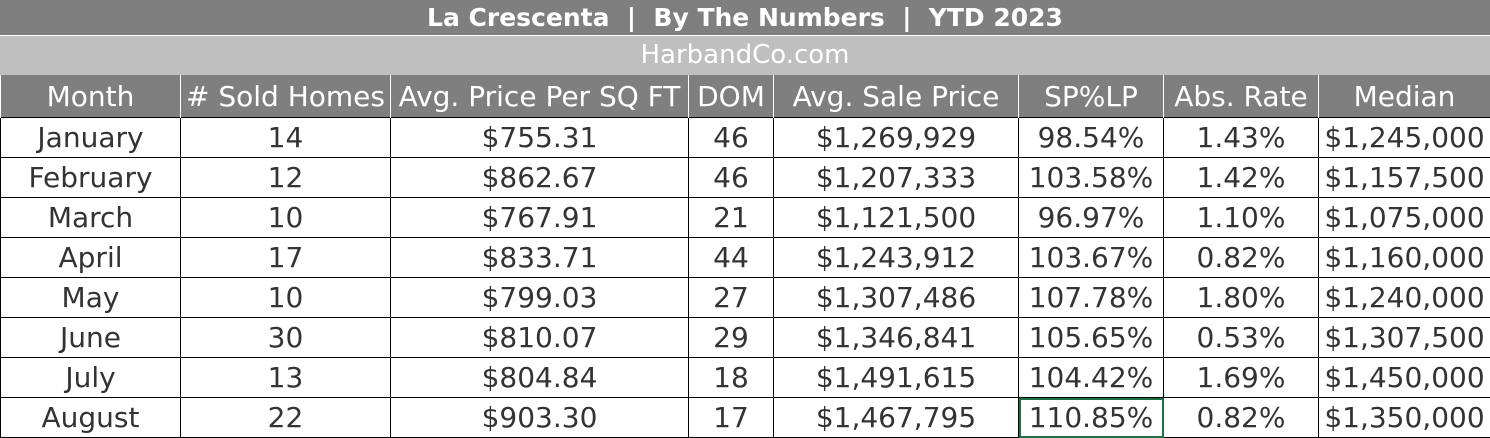 This screenshot has height=438, width=1490. Describe the element at coordinates (896, 138) in the screenshot. I see `cell-avg-sale-price: $1,269,929` at that location.